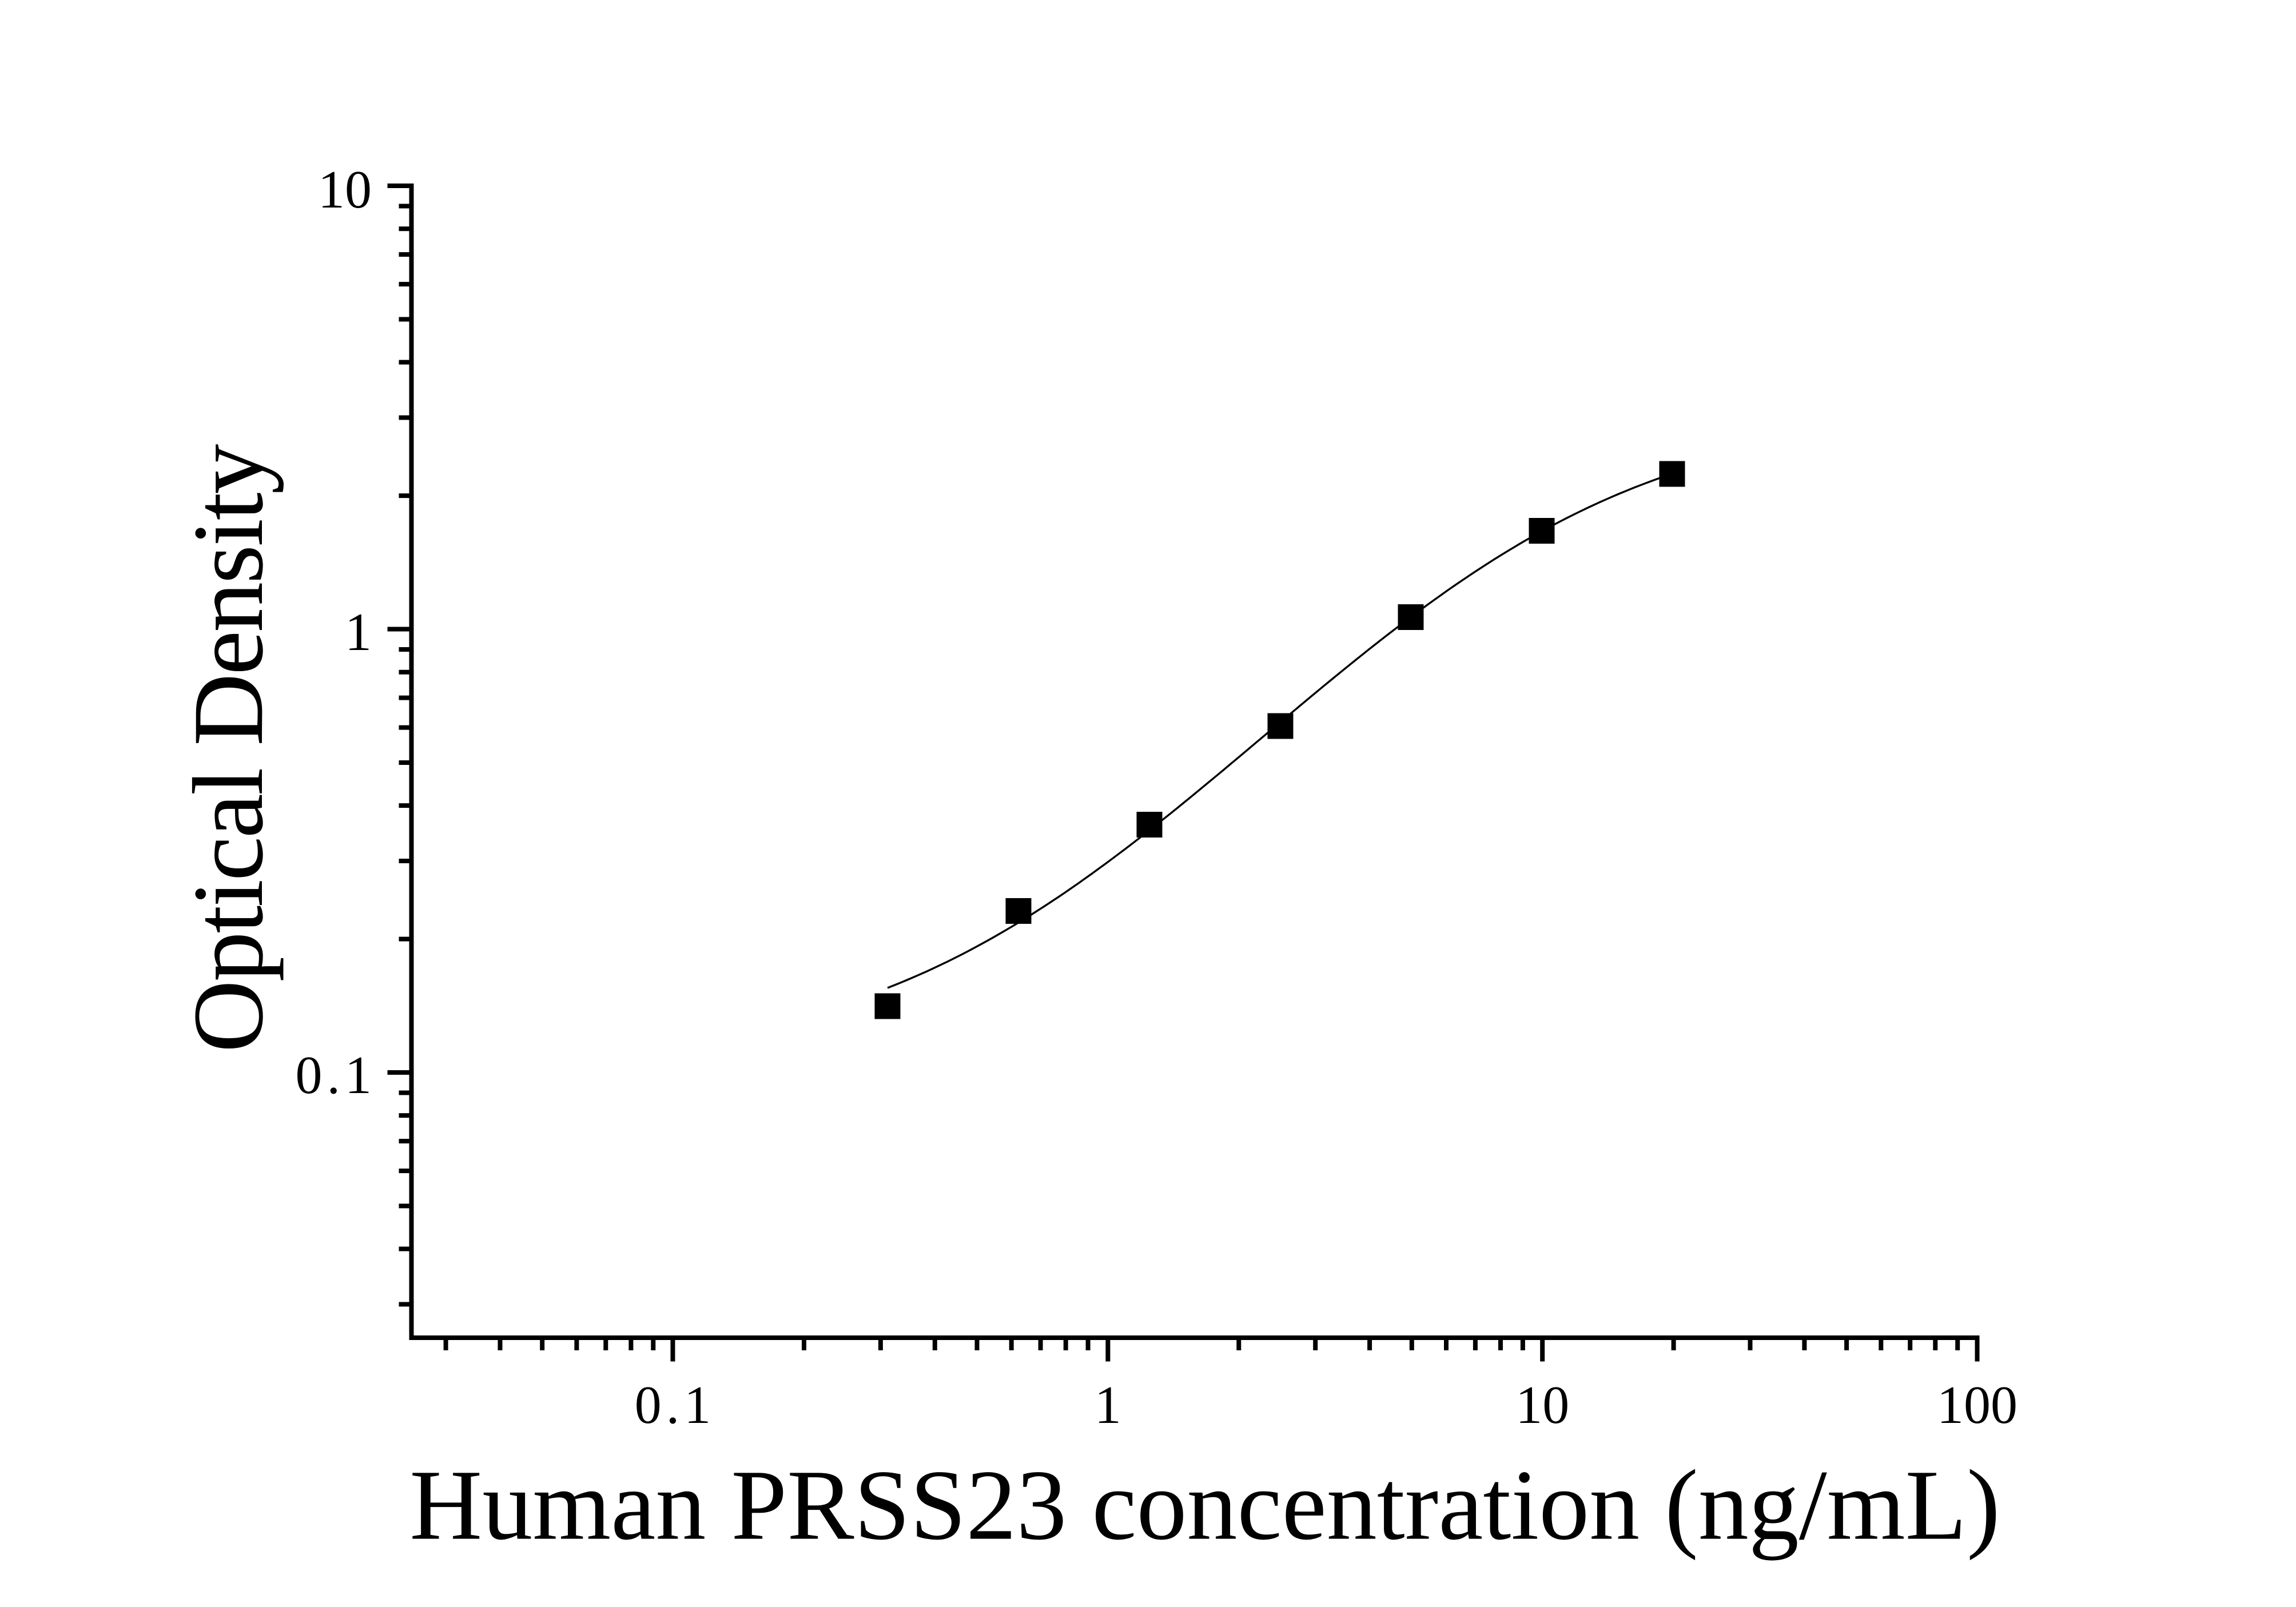 The width and height of the screenshot is (2296, 1607). What do you see at coordinates (1978, 1405) in the screenshot?
I see `svg-text: 100` at bounding box center [1978, 1405].